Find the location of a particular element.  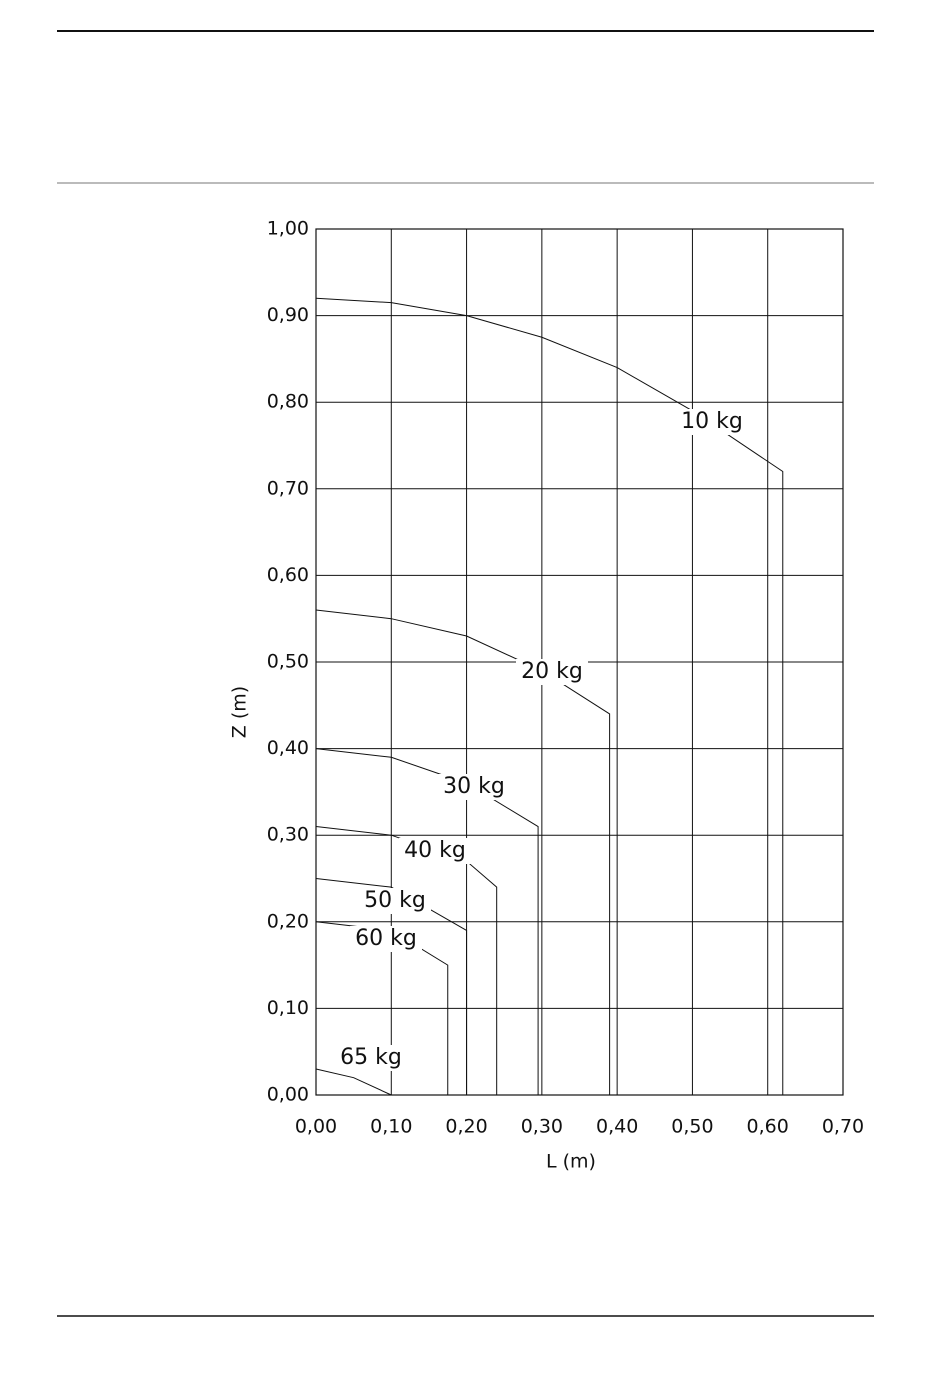

y-tick-label: 0,40 is located at coordinates (288, 748).